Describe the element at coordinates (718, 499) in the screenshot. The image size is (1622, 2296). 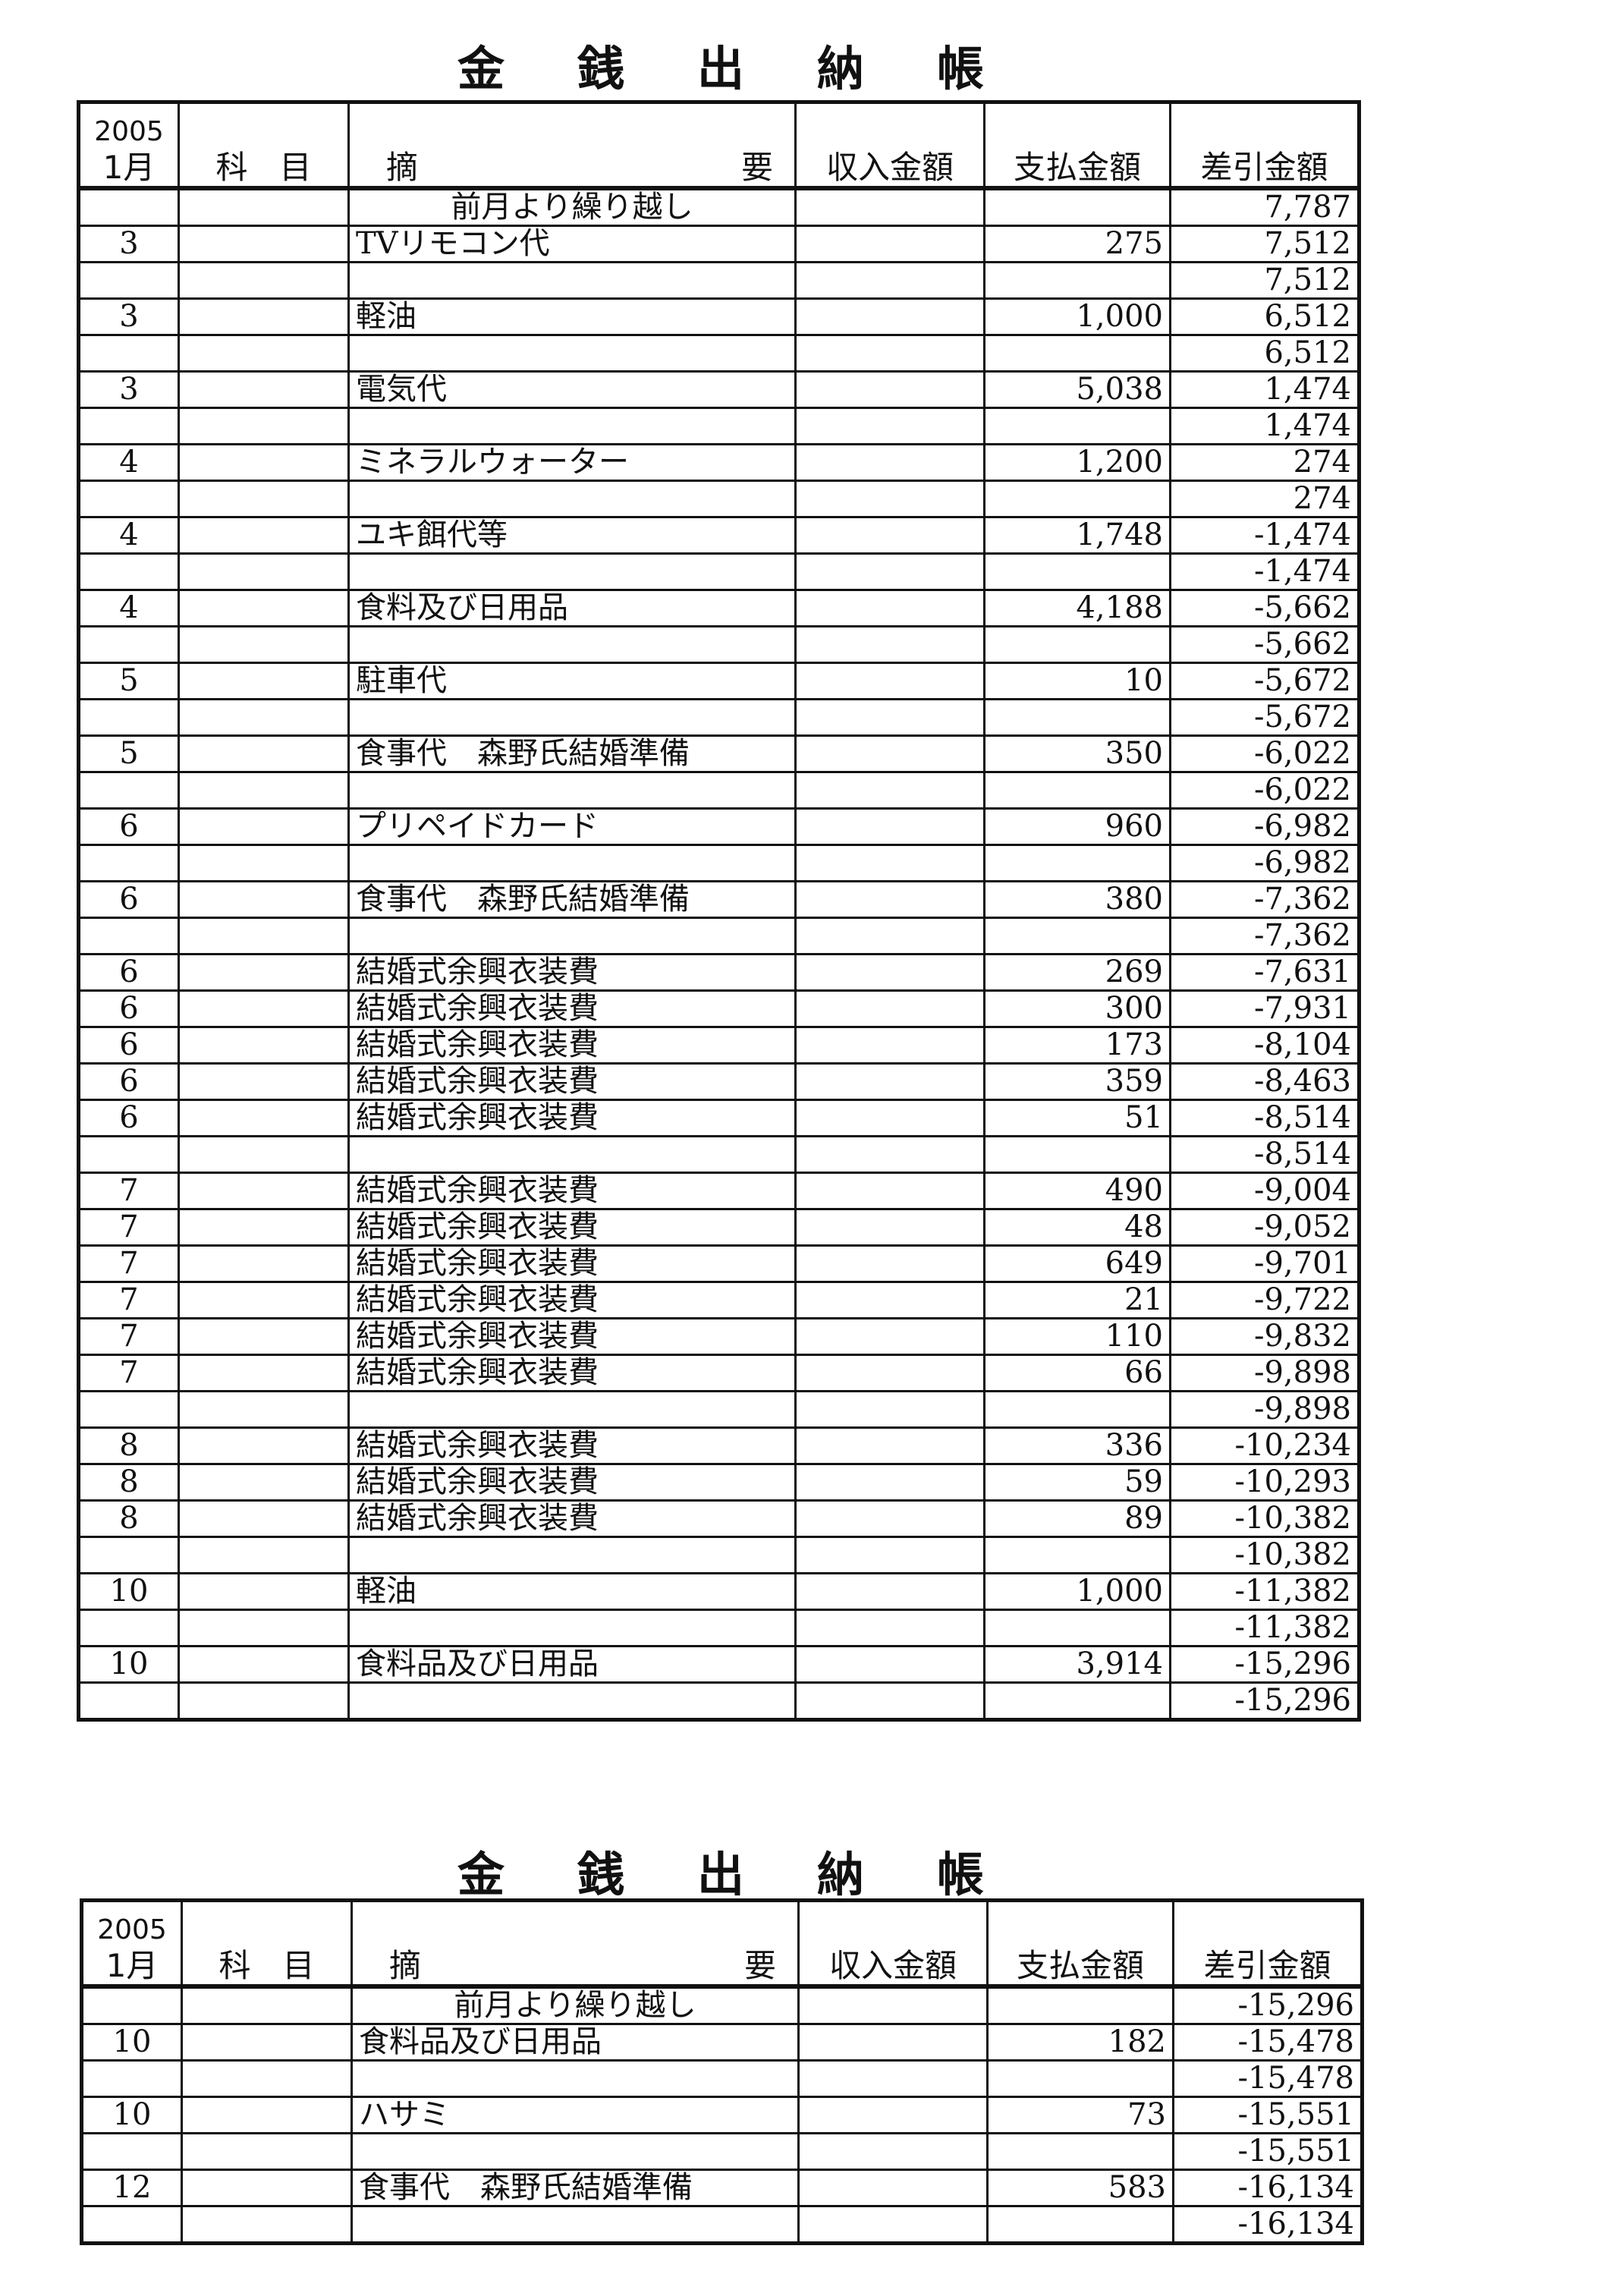
I see `table-row: 274` at that location.